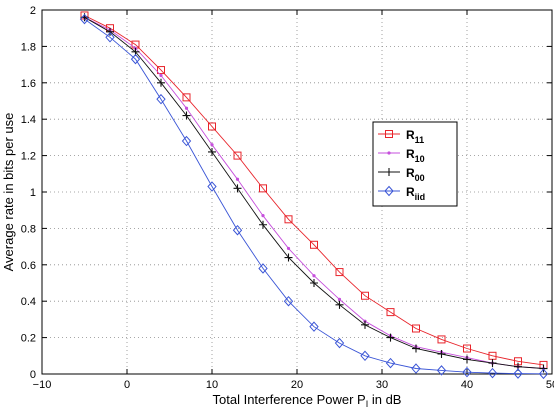 The height and width of the screenshot is (415, 554). Describe the element at coordinates (307, 400) in the screenshot. I see `x-axis-label: Total Interference Power PI in dB` at that location.